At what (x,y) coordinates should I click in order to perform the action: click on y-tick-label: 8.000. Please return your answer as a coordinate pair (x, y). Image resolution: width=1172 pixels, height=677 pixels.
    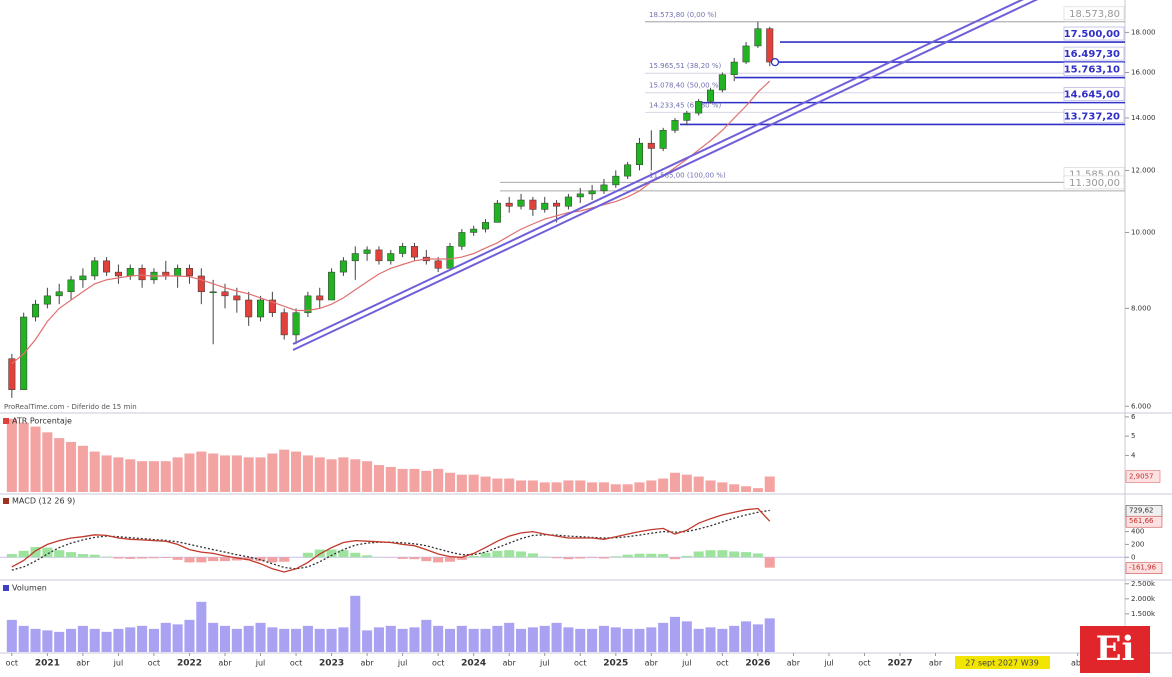
    Looking at the image, I should click on (1141, 308).